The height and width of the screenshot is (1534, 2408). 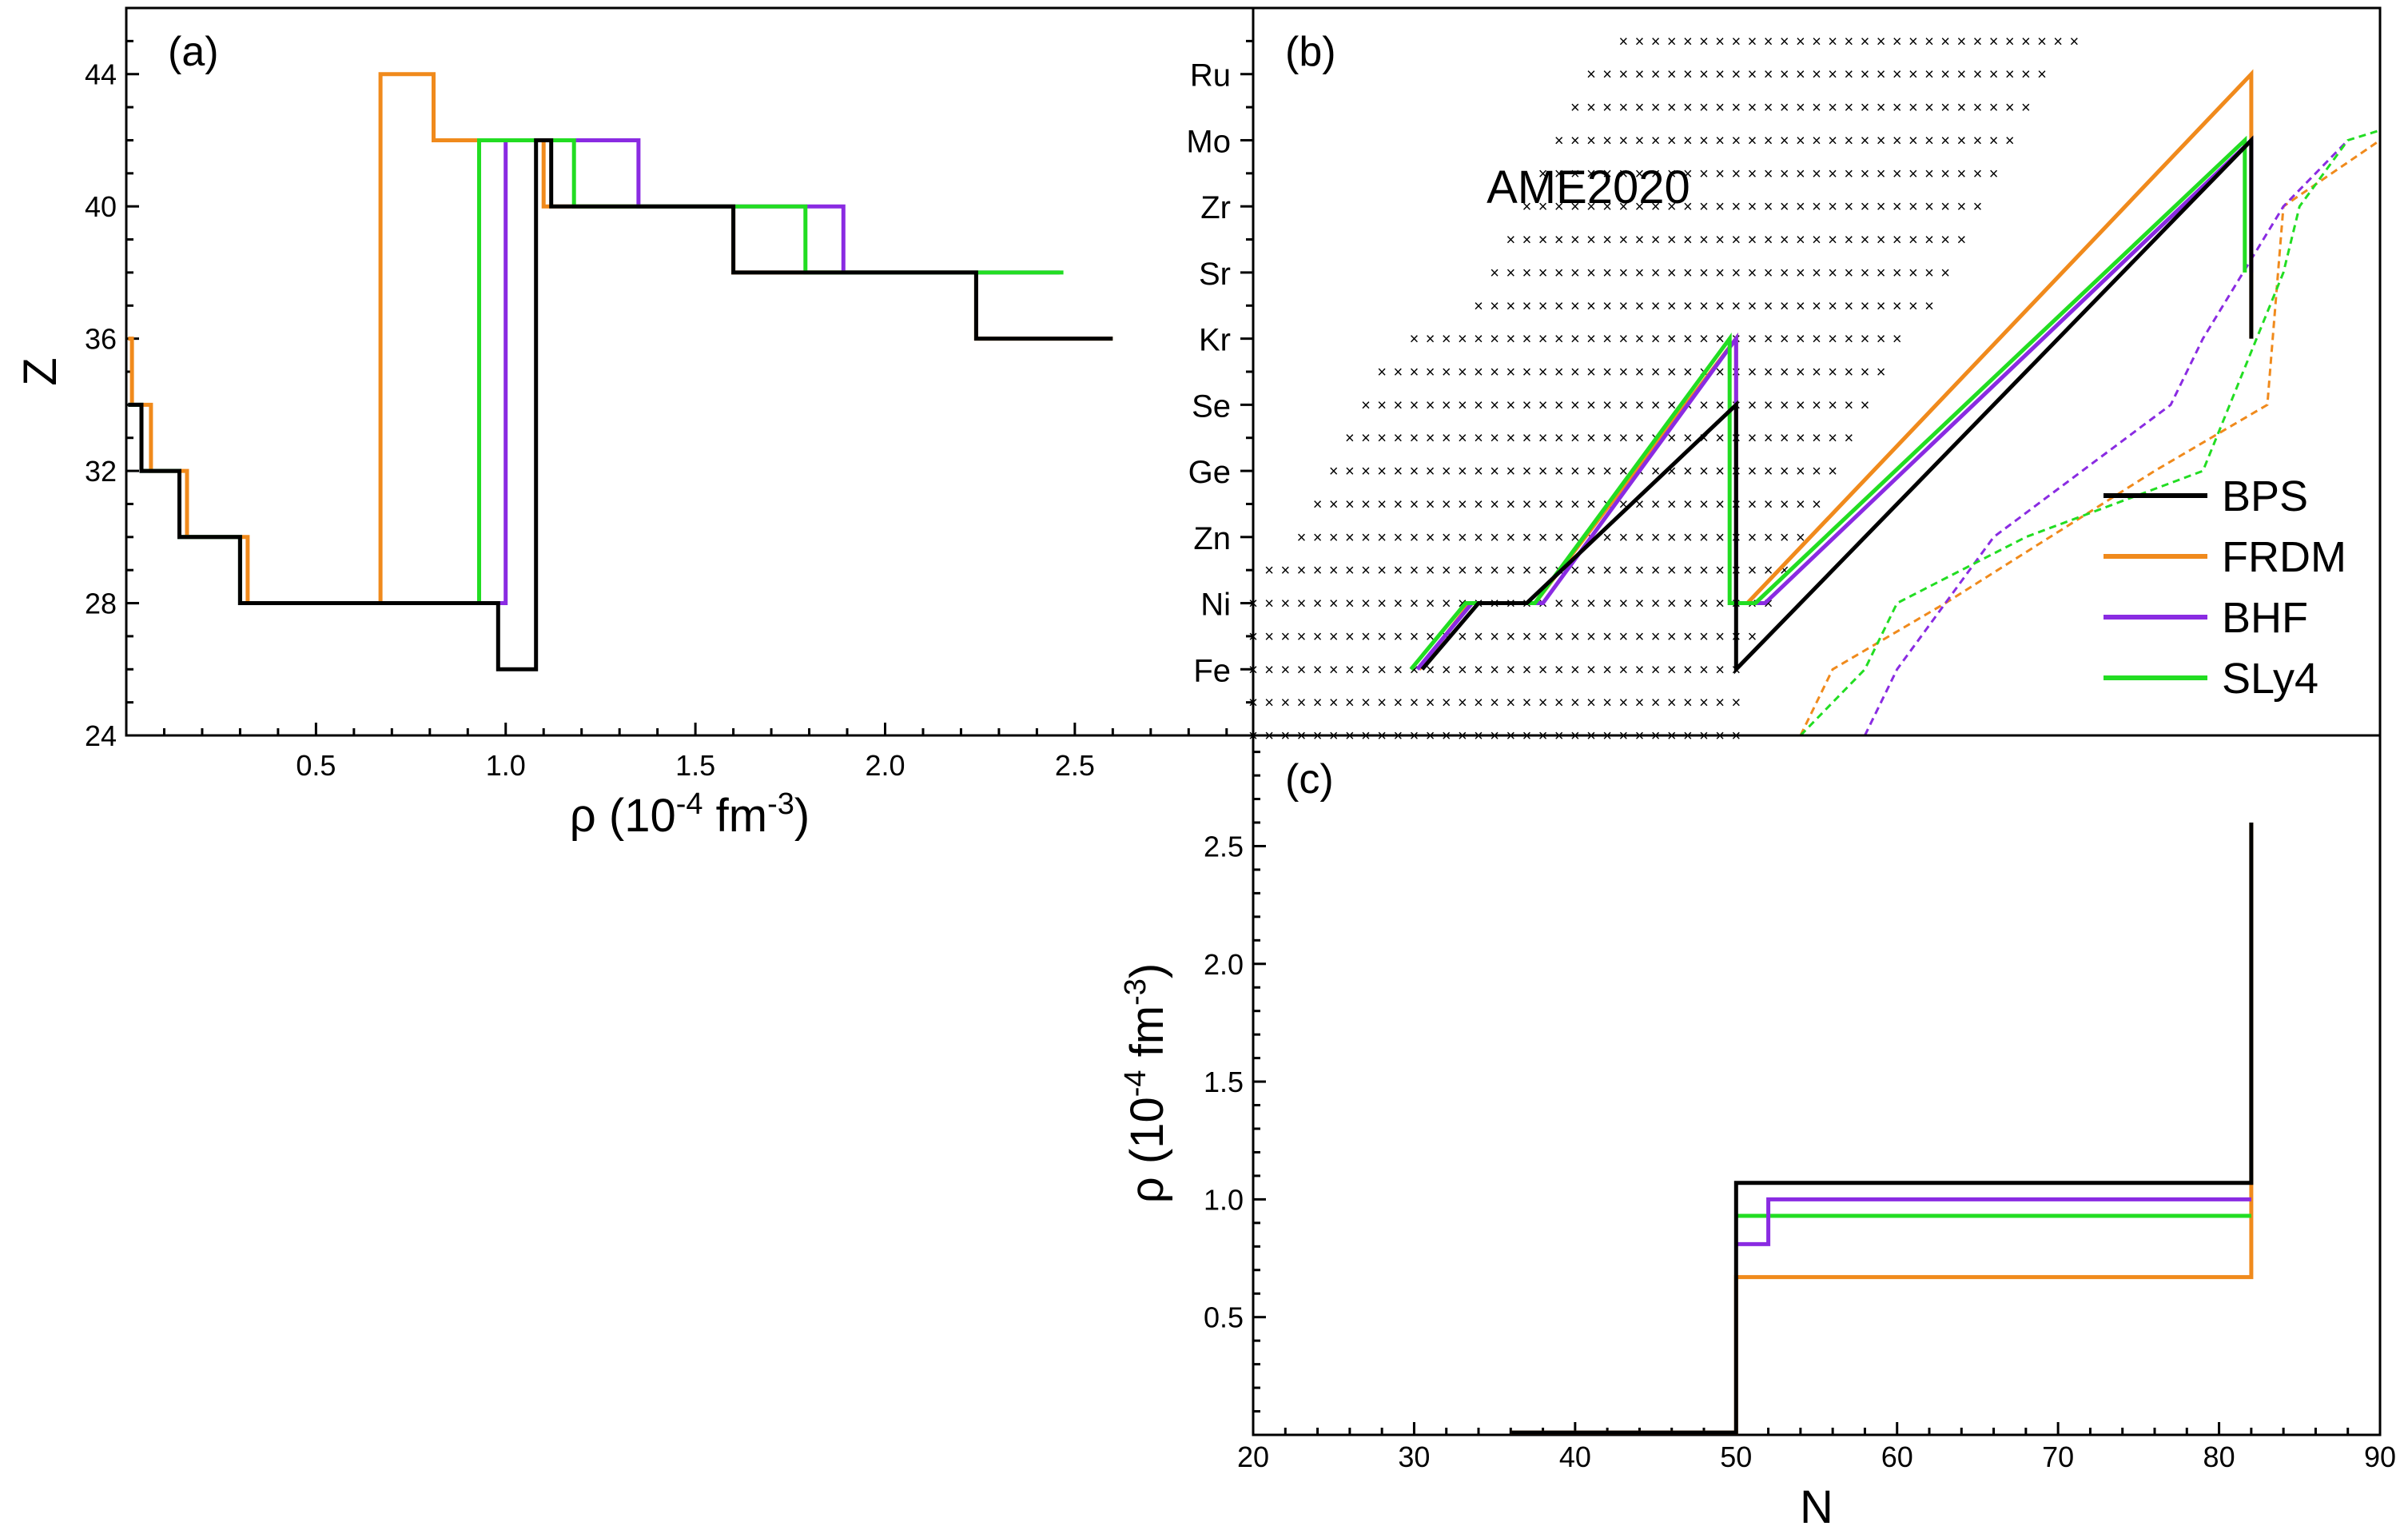 I want to click on x-axis-title: N, so click(x=1816, y=1507).